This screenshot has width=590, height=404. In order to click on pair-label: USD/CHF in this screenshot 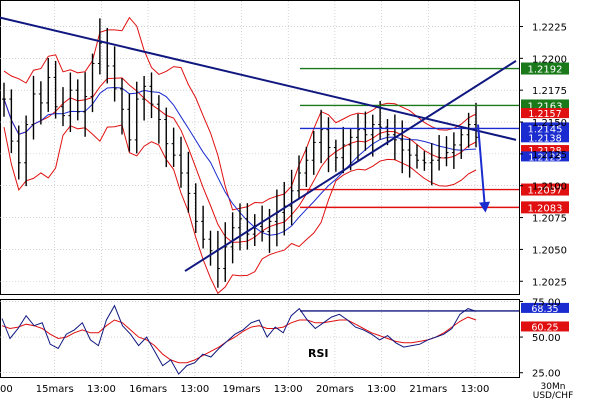, I will do `click(553, 395)`.